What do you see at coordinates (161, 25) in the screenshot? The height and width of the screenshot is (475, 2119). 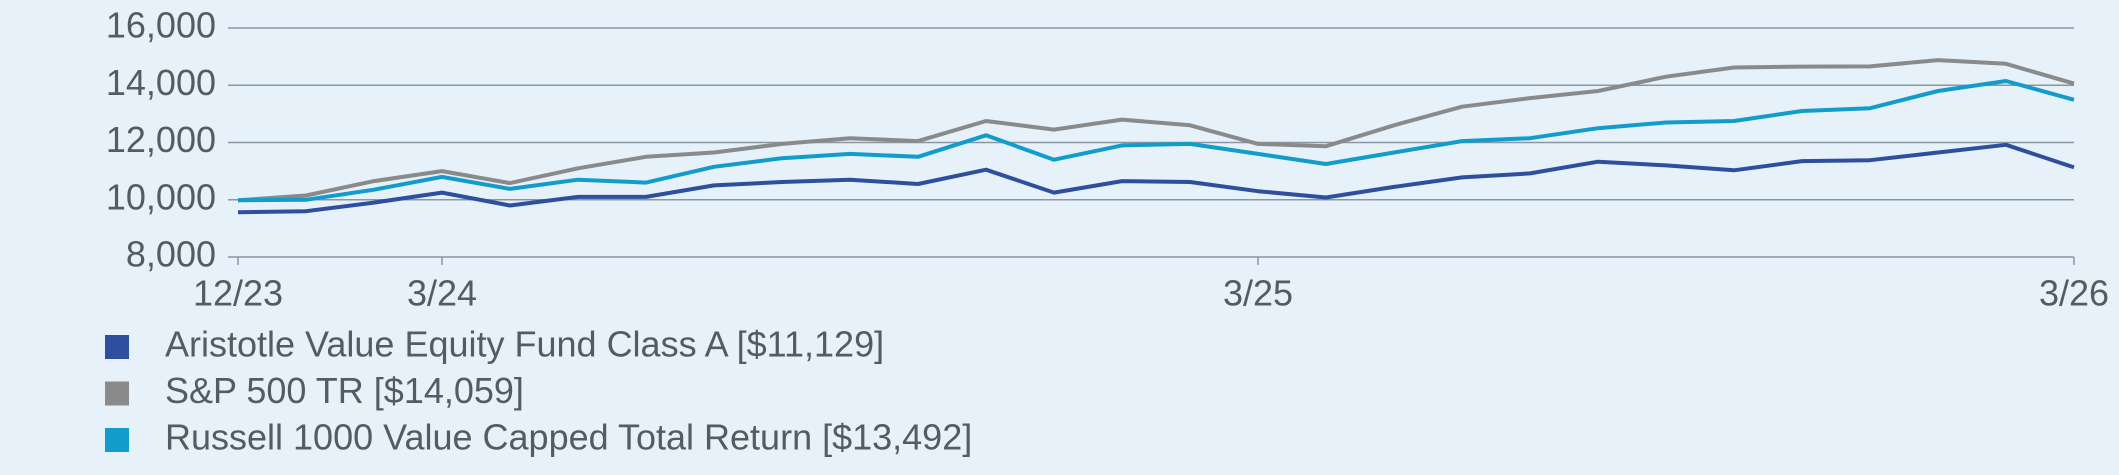 I see `y-tick-label: 16,000` at bounding box center [161, 25].